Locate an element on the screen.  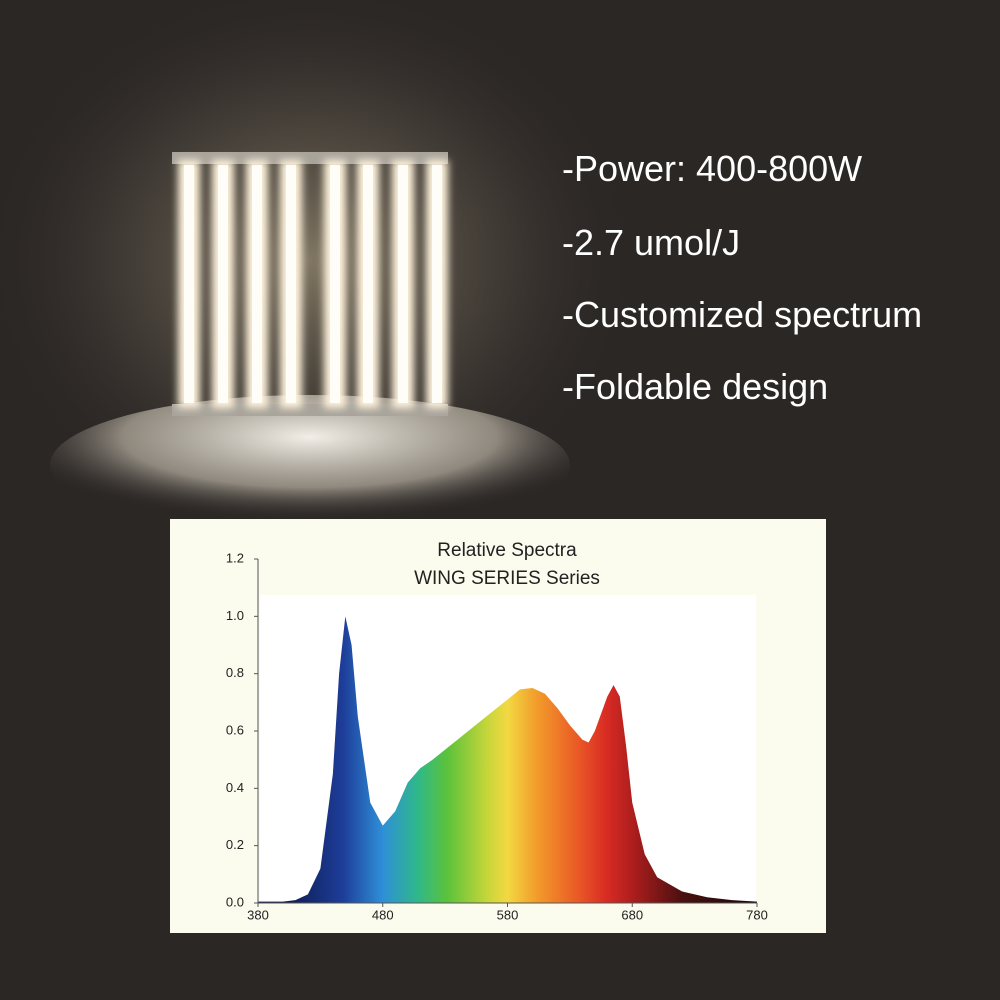
y-tick-label: 1.0 is located at coordinates (235, 615).